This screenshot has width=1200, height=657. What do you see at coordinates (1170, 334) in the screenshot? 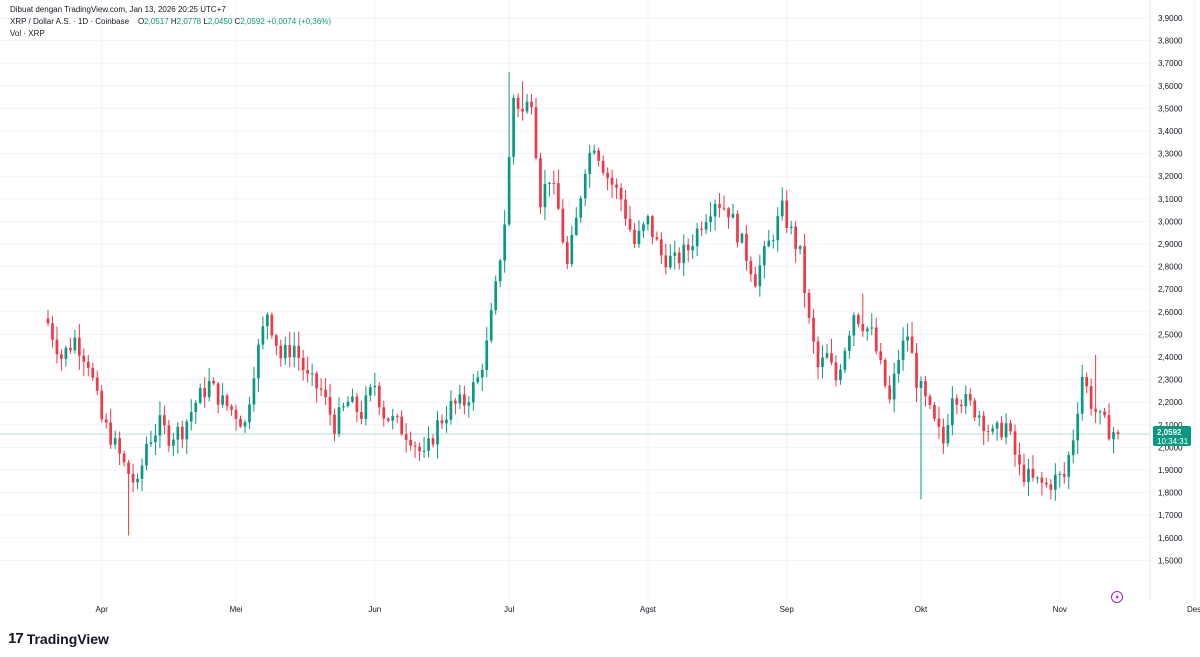
I see `y-tick-label: 2,5000` at bounding box center [1170, 334].